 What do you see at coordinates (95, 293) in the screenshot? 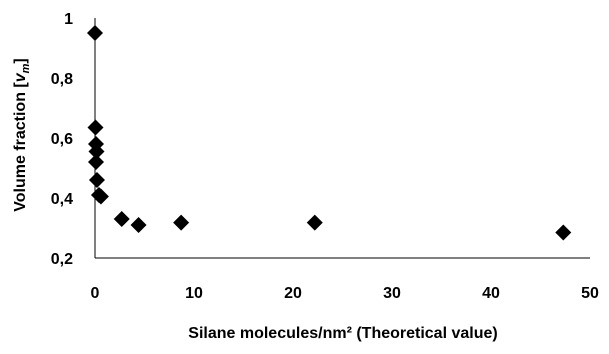
I see `x-tick-label: 0` at bounding box center [95, 293].